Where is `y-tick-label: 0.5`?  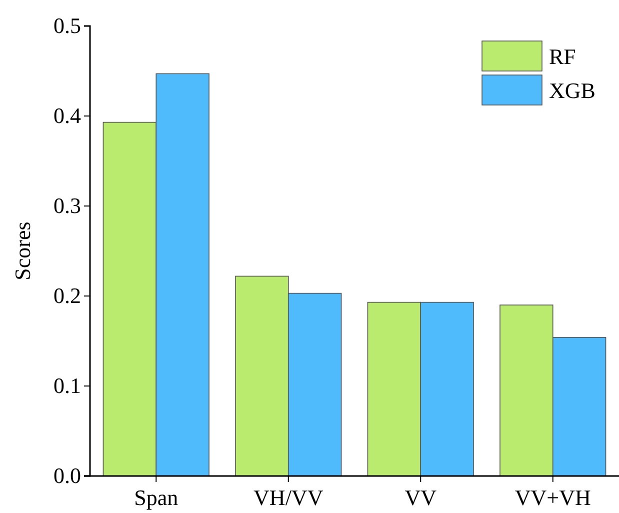 y-tick-label: 0.5 is located at coordinates (67, 25).